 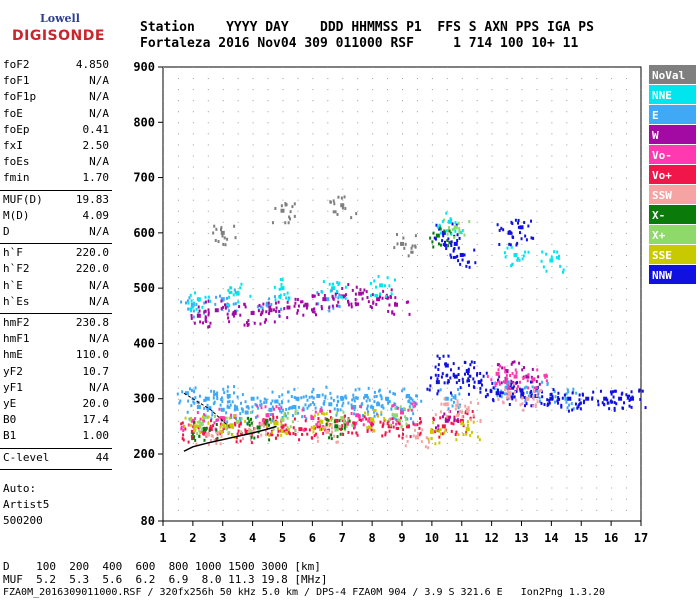 What do you see at coordinates (58, 36) in the screenshot?
I see `logo-digisonde-text: DIGISONDE` at bounding box center [58, 36].